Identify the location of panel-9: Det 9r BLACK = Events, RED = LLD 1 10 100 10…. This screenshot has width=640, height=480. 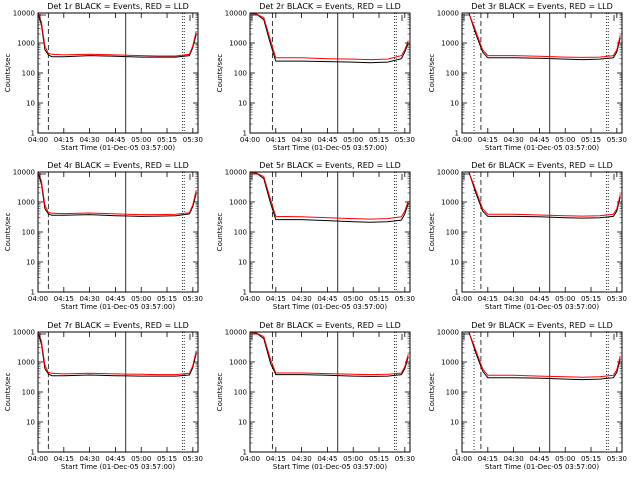
(527, 396).